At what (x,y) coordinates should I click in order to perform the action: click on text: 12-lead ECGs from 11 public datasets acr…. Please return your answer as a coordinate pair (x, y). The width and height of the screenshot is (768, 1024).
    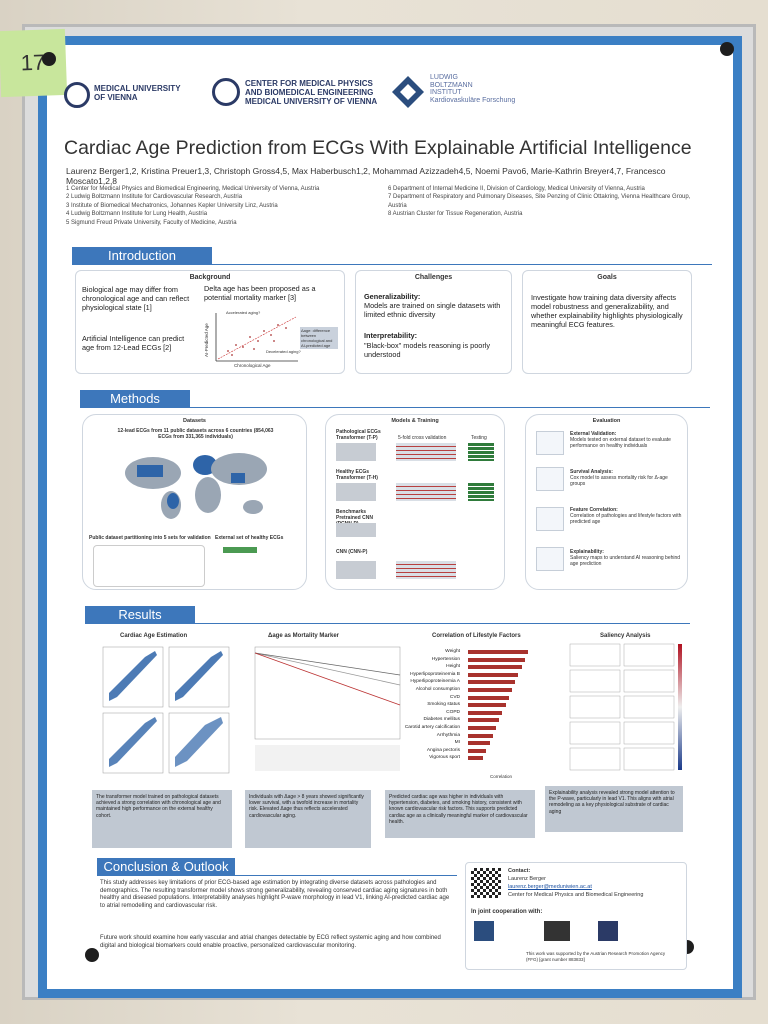
    Looking at the image, I should click on (195, 434).